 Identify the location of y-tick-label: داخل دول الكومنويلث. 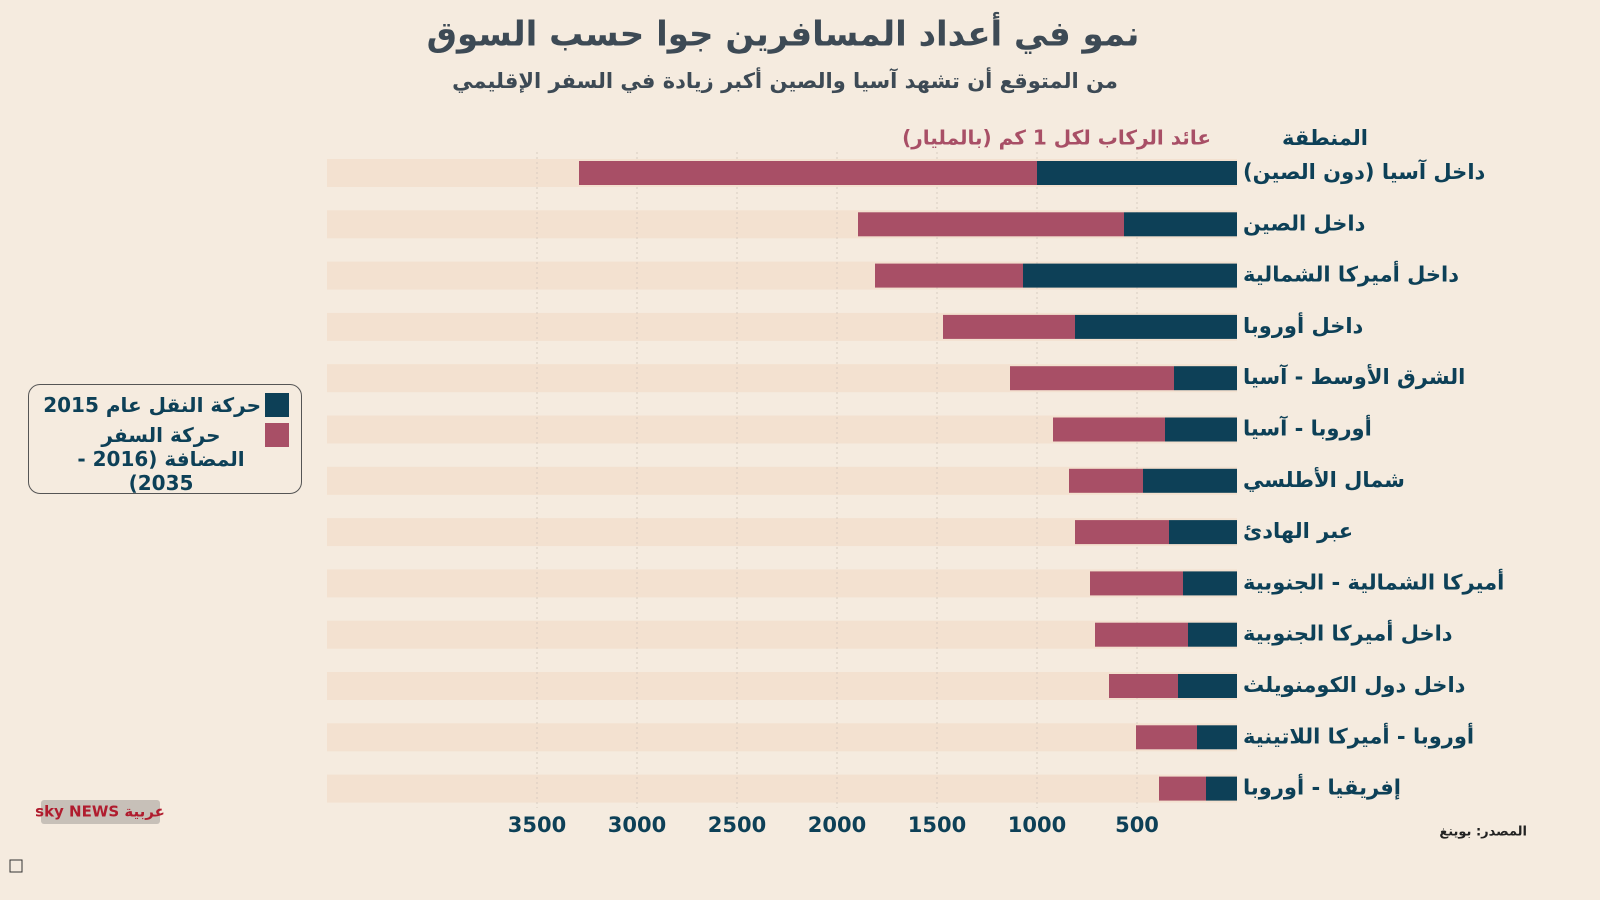
(1354, 685).